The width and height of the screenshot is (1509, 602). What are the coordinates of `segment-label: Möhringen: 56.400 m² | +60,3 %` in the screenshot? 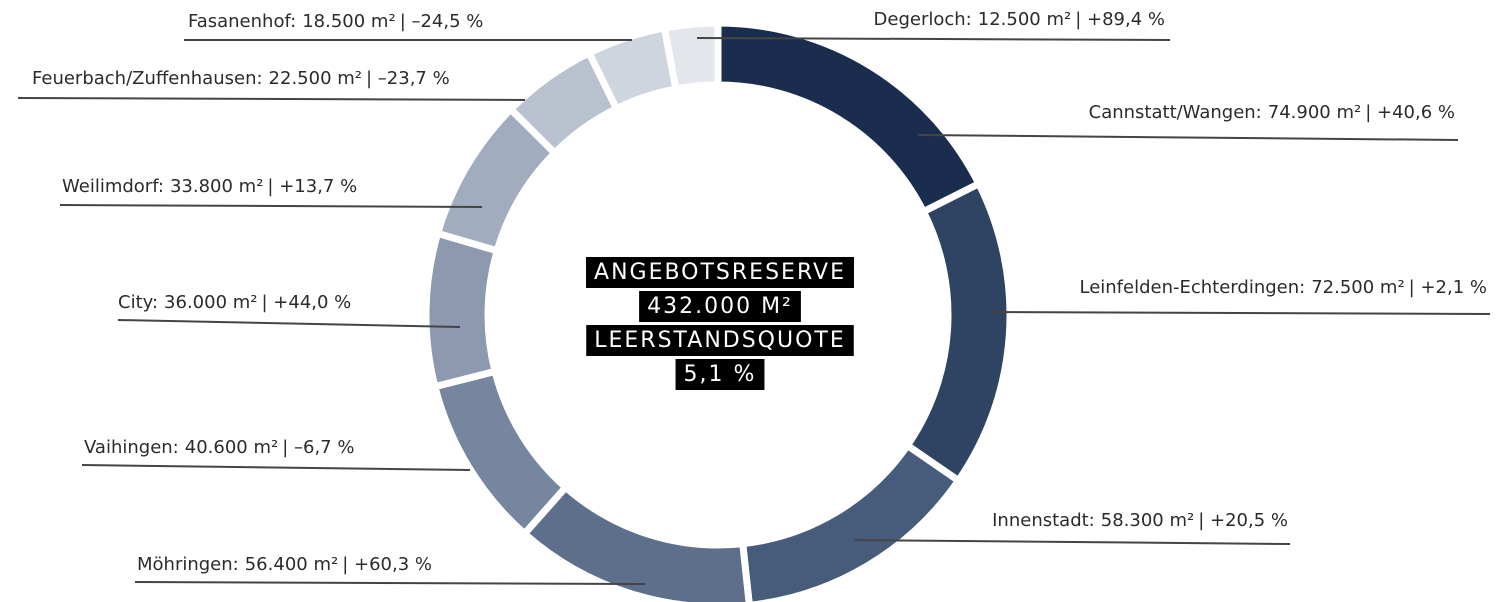 It's located at (284, 564).